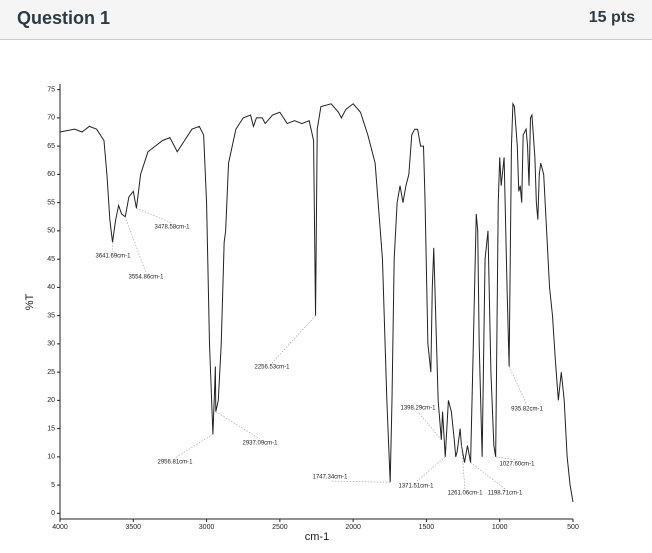 This screenshot has width=652, height=553. What do you see at coordinates (51, 400) in the screenshot?
I see `y-tick-label: 20` at bounding box center [51, 400].